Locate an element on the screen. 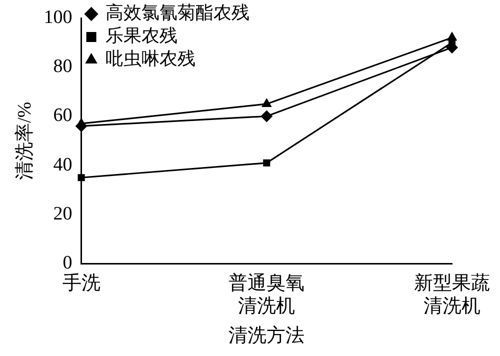 The width and height of the screenshot is (500, 356). y-tick-label: 20 is located at coordinates (62, 213).